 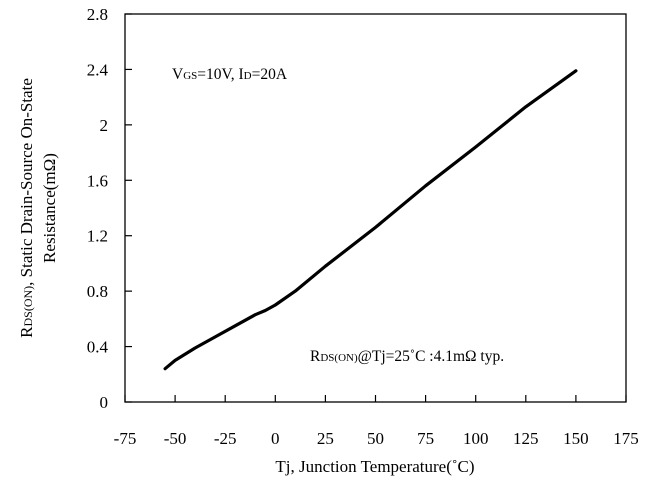 I want to click on typical-rest: @Tj=25˚C :4.1mΩ typ., so click(x=431, y=356).